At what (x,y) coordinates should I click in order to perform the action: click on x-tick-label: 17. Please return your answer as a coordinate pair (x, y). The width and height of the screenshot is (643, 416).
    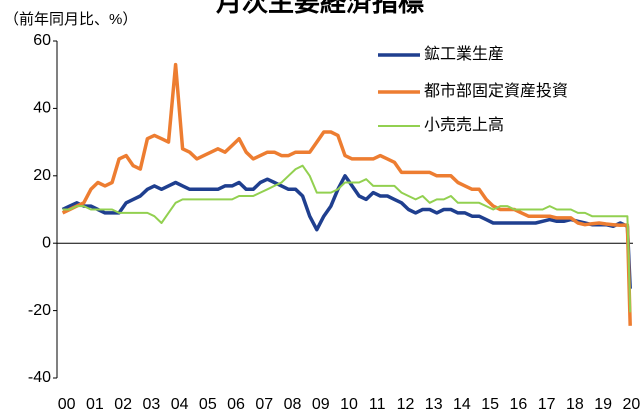
    Looking at the image, I should click on (547, 404).